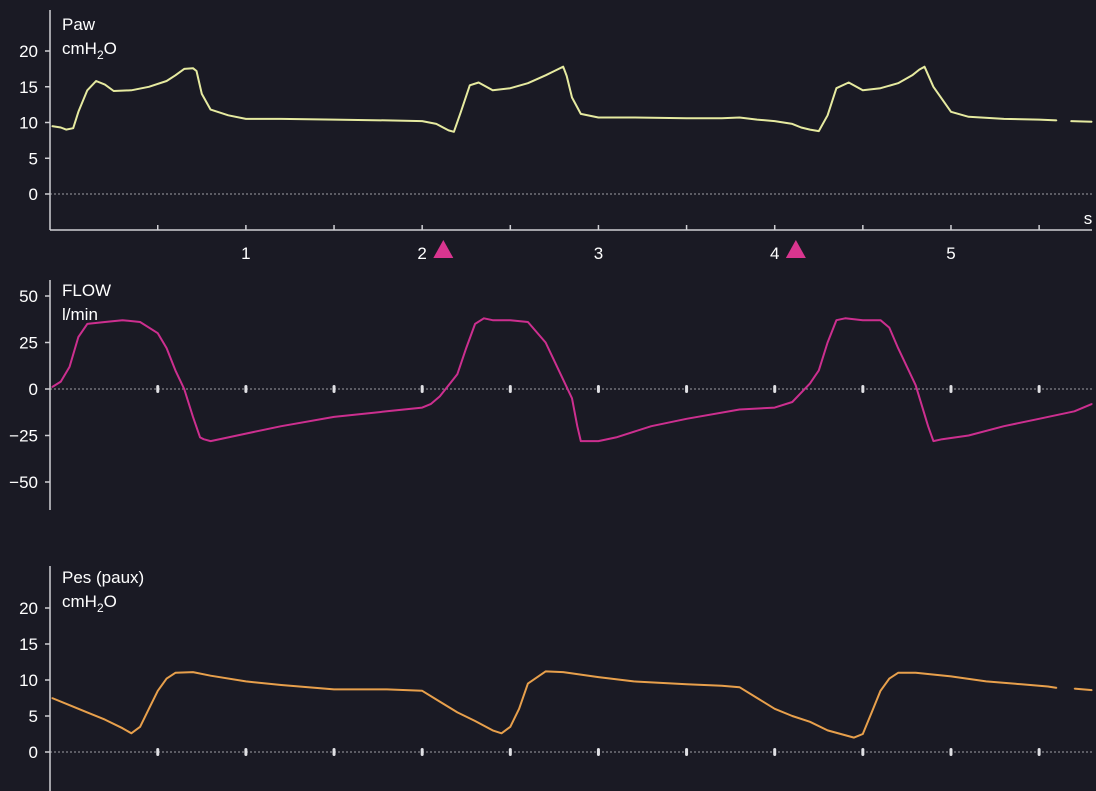  I want to click on y-tick-label: 50, so click(28, 296).